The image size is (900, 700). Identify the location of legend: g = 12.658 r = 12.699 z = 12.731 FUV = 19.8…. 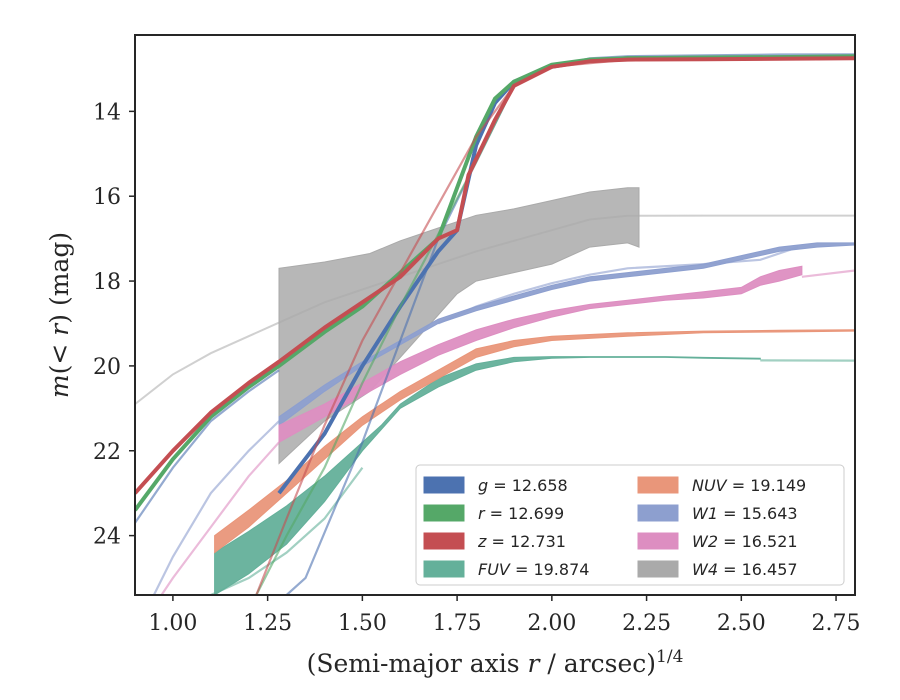
(630, 525).